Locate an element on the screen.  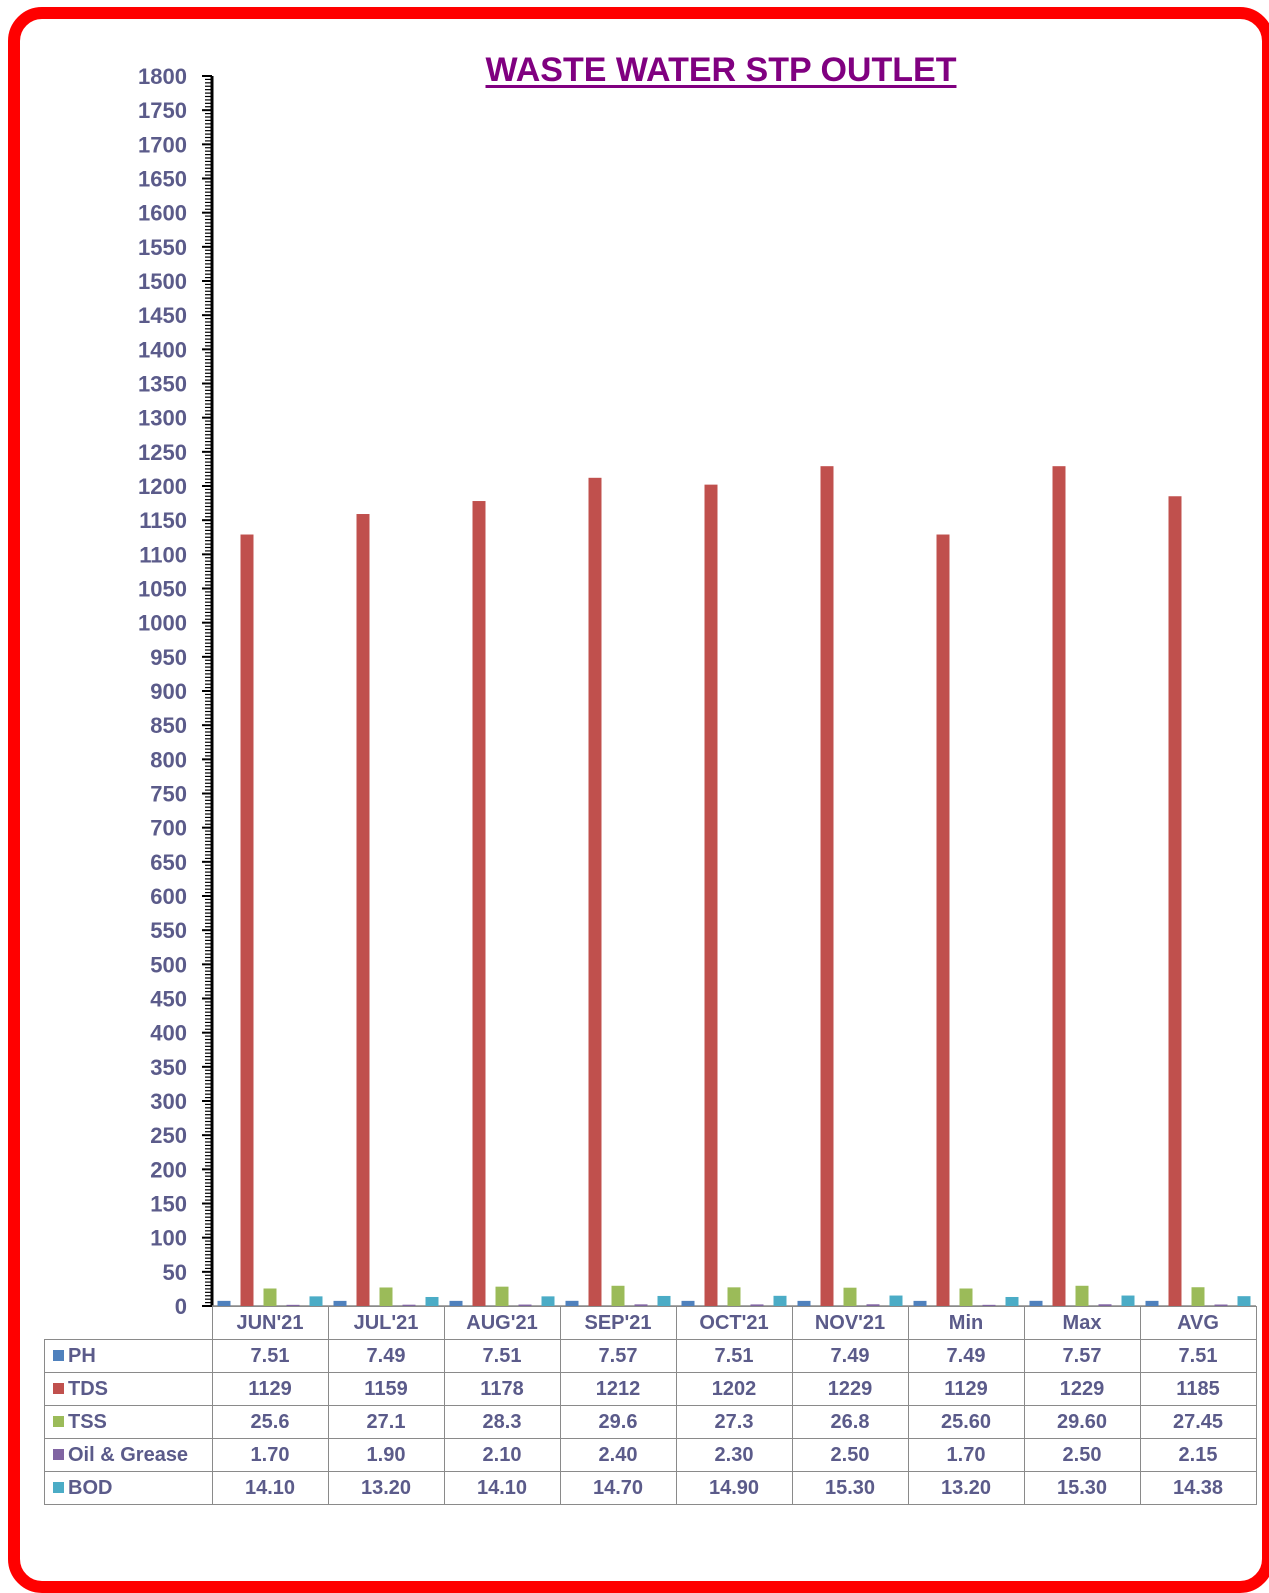
y-tick-label: 1250 is located at coordinates (162, 452).